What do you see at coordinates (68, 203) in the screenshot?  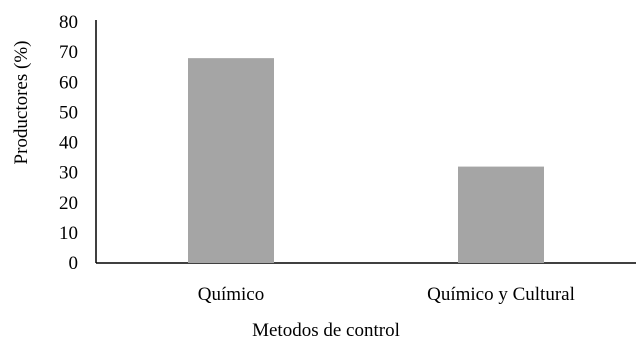 I see `y-tick-label-20: 20` at bounding box center [68, 203].